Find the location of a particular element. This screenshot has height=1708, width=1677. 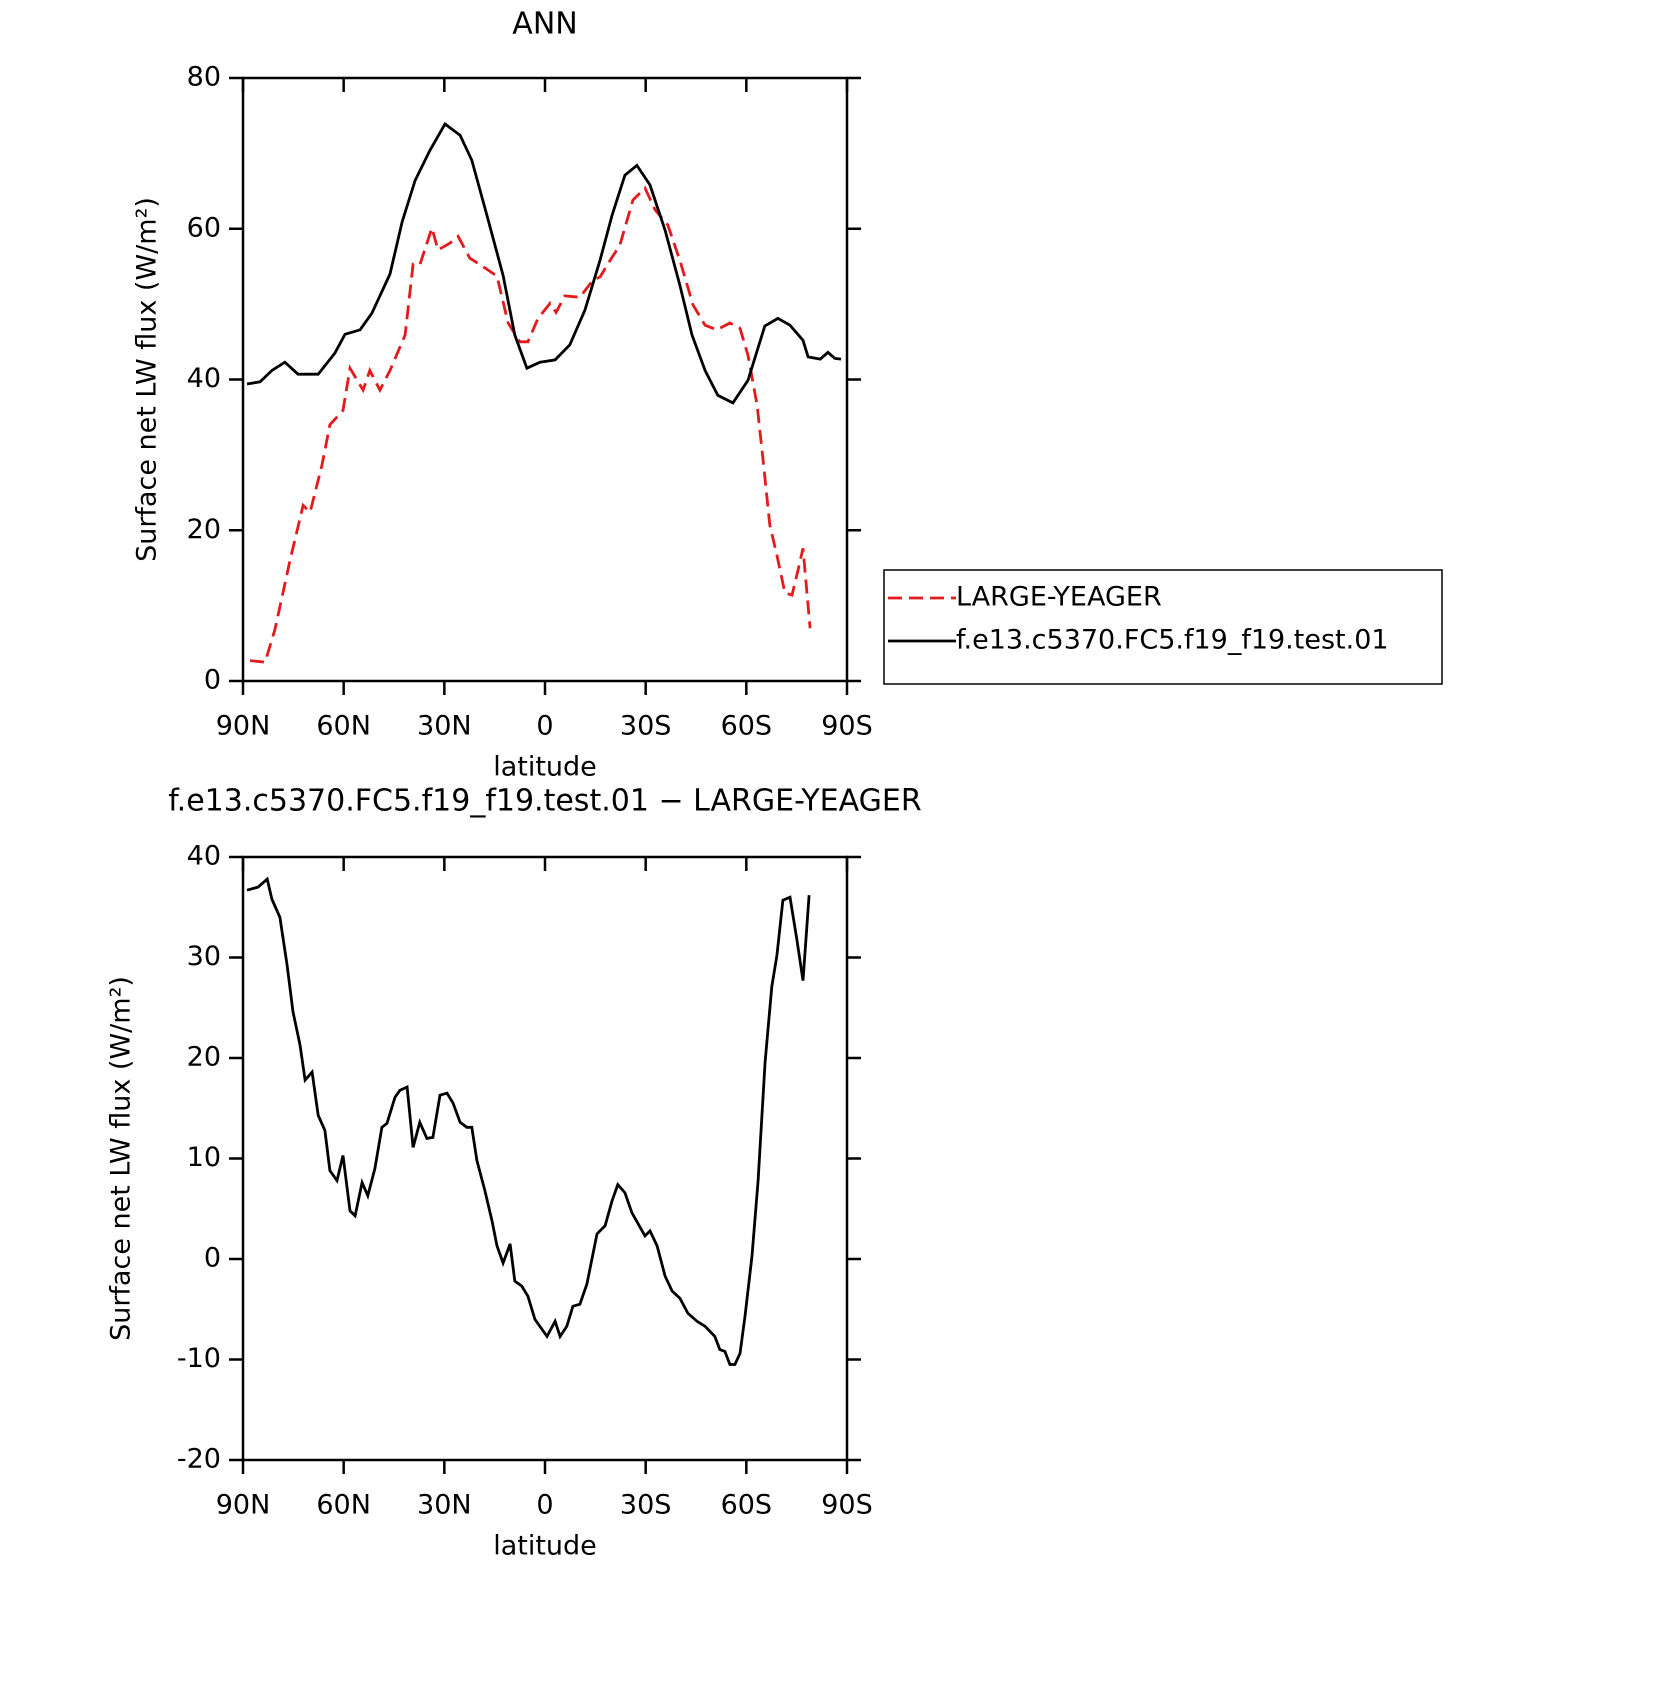

y-tick-label: -10 is located at coordinates (199, 1358).